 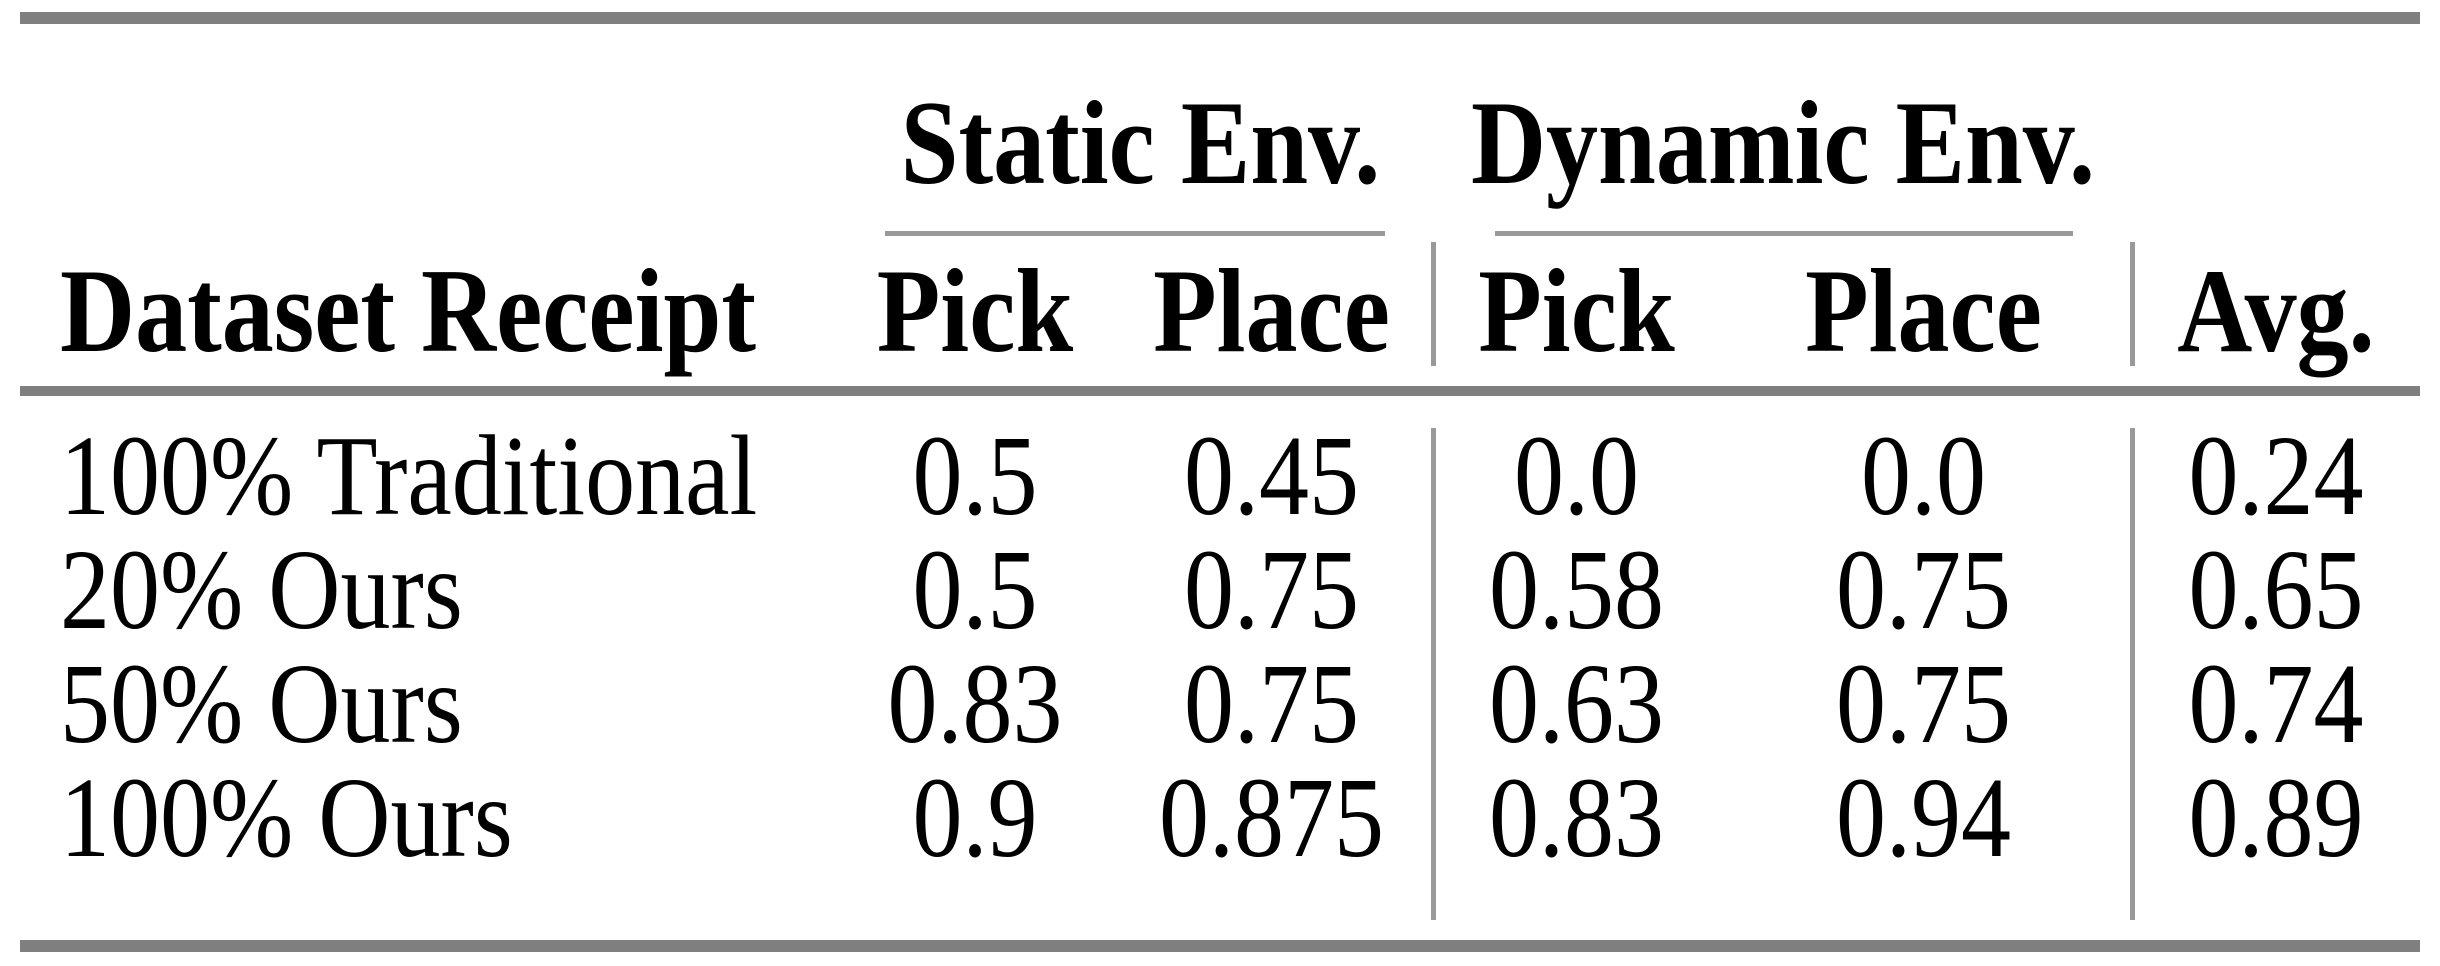 I want to click on cell-avg: 0.65, so click(x=2276, y=589).